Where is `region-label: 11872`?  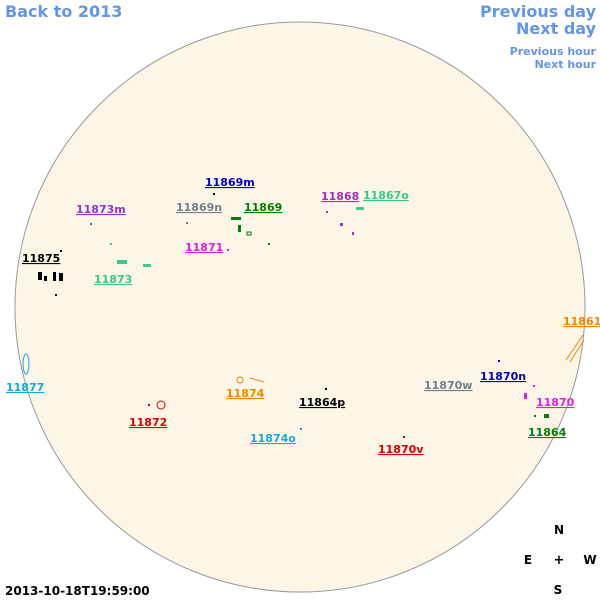 region-label: 11872 is located at coordinates (148, 422).